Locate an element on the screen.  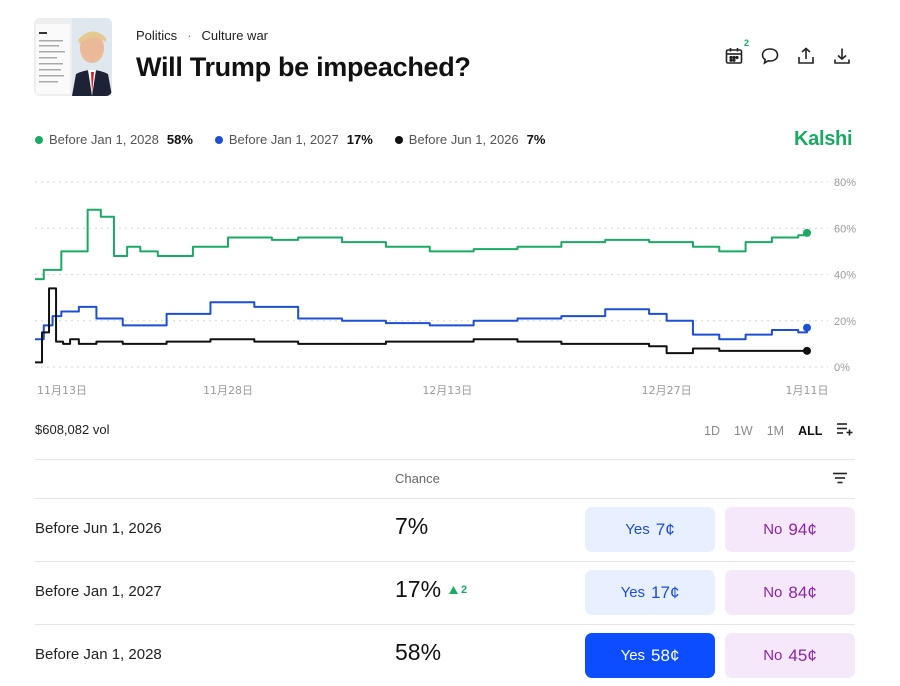
comment-icon is located at coordinates (770, 56).